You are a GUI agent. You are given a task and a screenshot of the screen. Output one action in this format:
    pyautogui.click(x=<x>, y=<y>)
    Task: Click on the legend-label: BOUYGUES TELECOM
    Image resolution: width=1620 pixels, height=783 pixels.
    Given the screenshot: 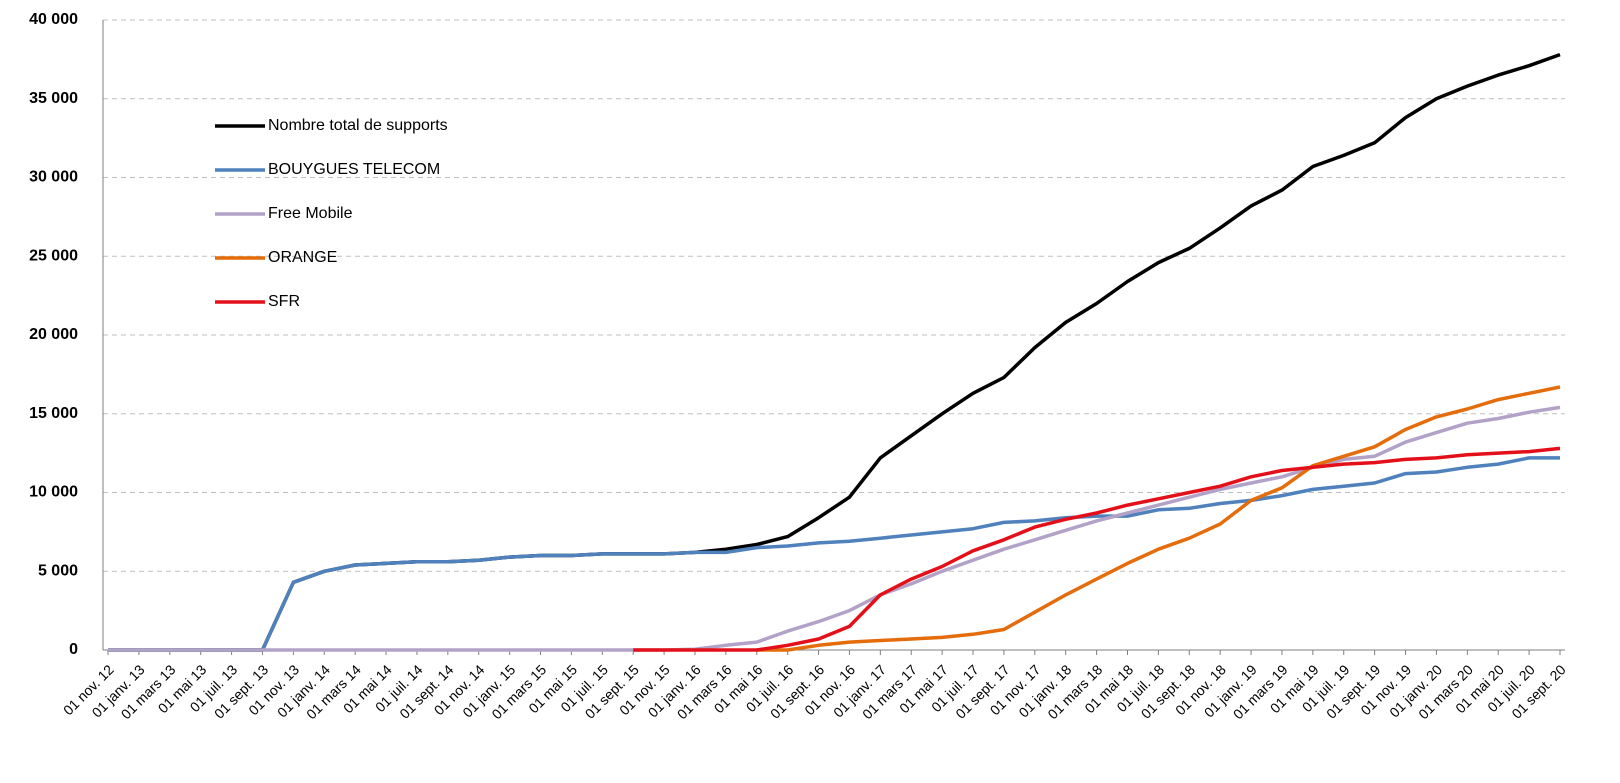 What is the action you would take?
    pyautogui.click(x=354, y=169)
    